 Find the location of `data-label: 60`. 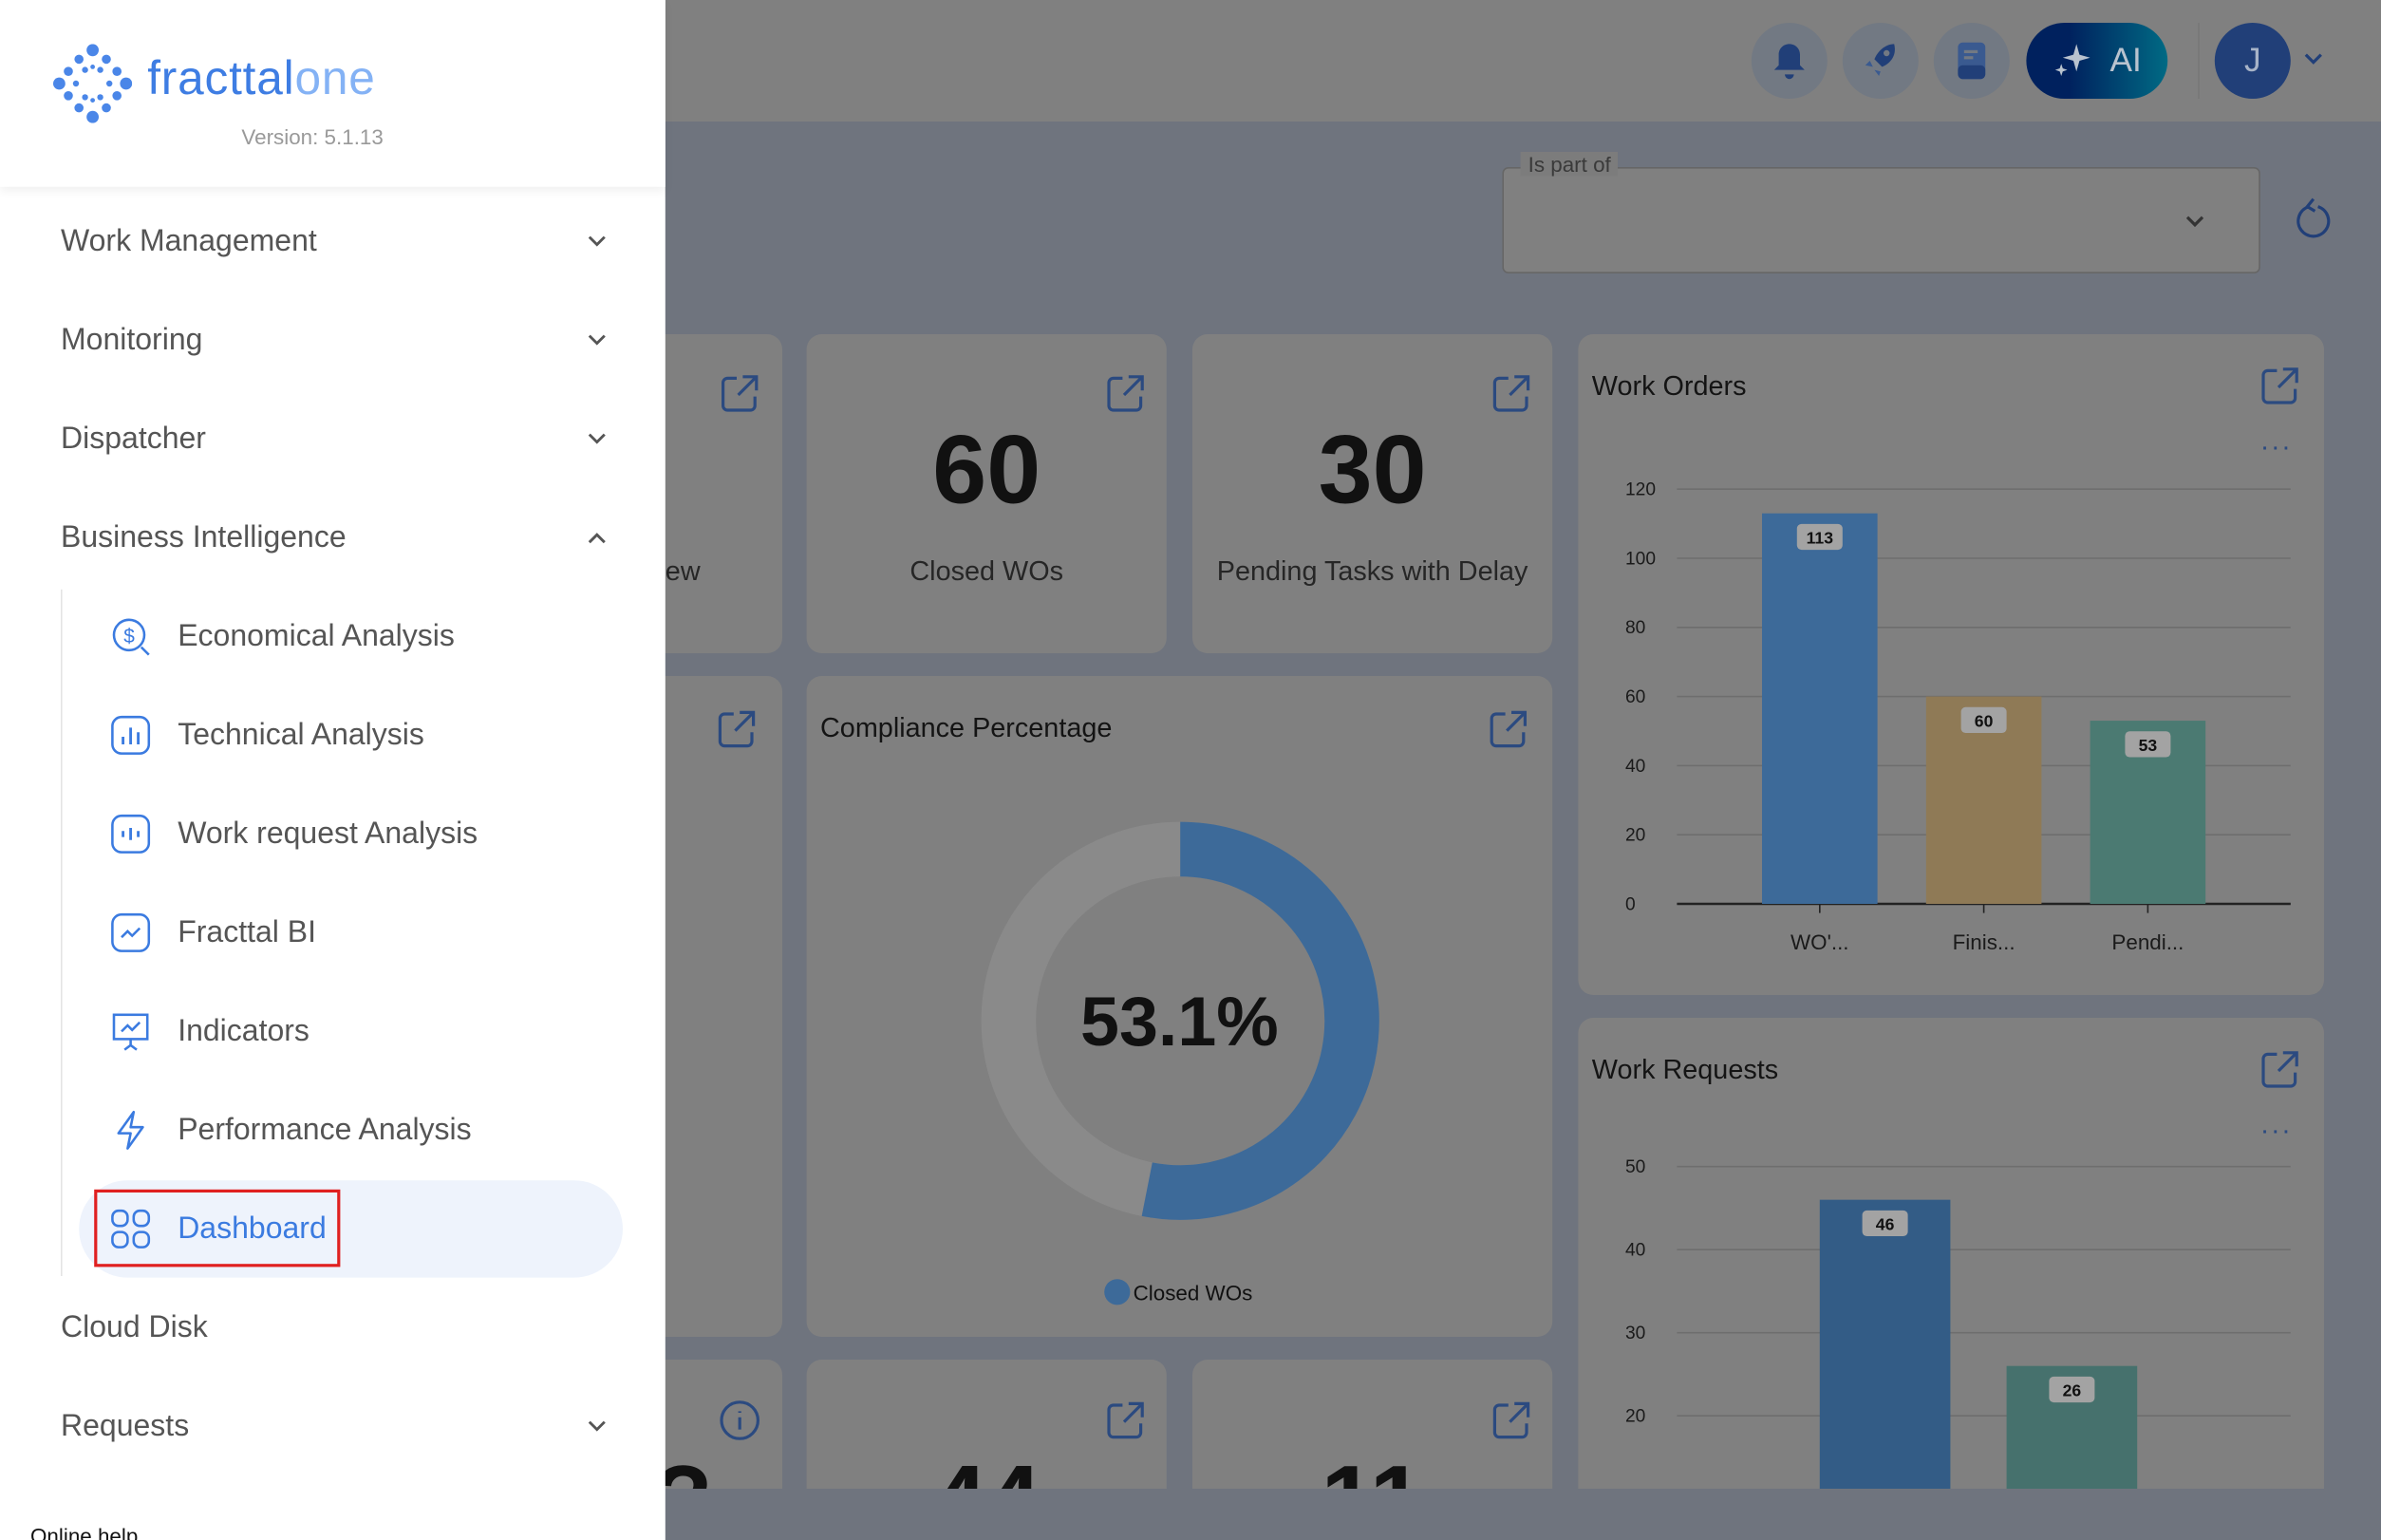

data-label: 60 is located at coordinates (1985, 722).